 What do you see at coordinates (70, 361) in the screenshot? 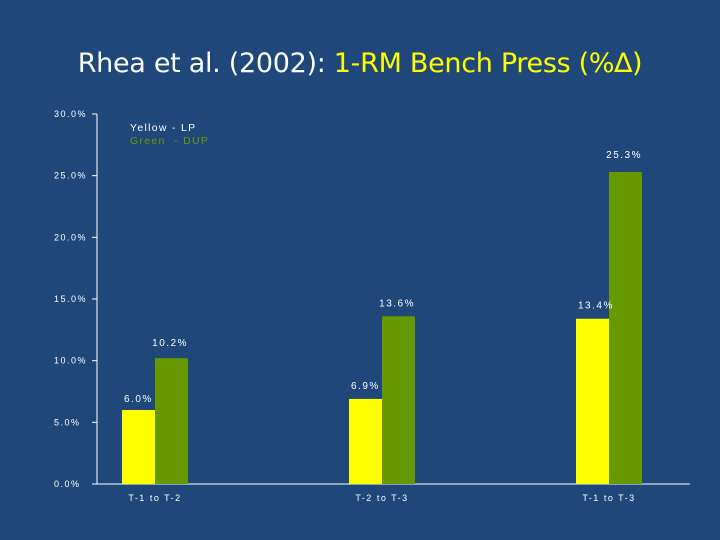
I see `y-tick-label: 10.0%` at bounding box center [70, 361].